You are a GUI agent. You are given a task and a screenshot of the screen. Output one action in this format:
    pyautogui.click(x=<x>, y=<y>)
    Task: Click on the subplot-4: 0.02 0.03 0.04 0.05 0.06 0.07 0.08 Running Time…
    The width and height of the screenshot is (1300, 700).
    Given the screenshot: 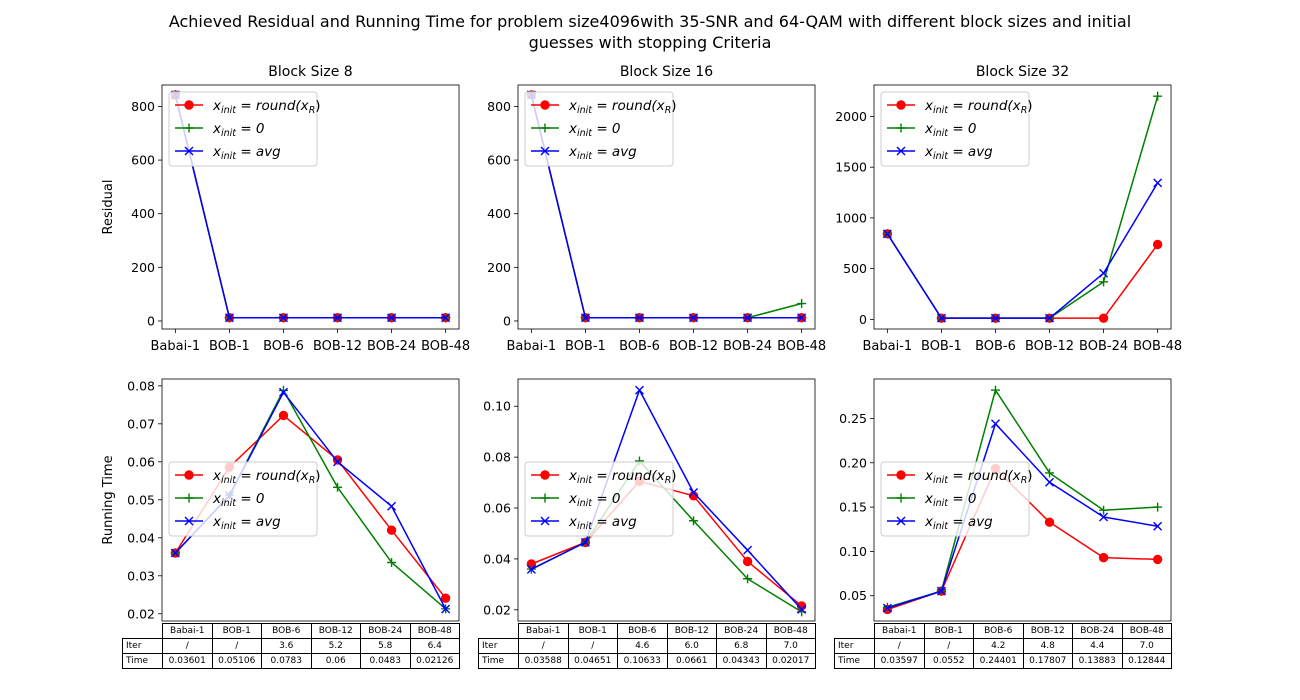 What is the action you would take?
    pyautogui.click(x=280, y=500)
    